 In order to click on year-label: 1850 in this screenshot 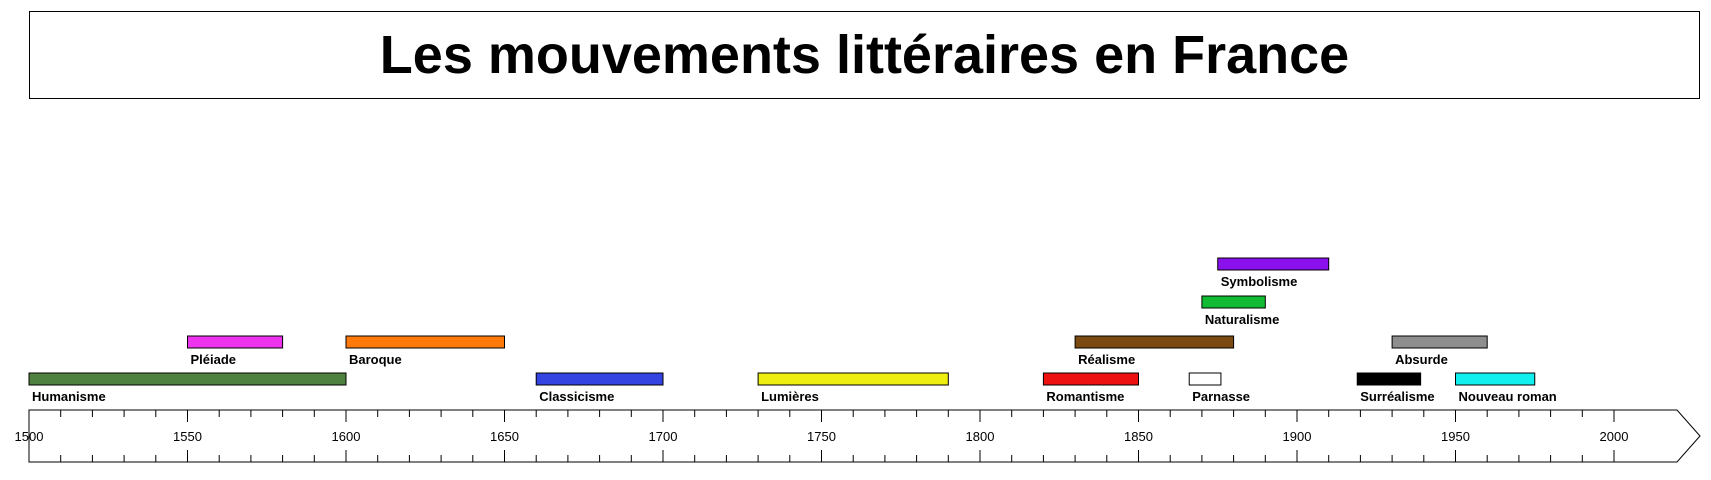, I will do `click(1138, 436)`.